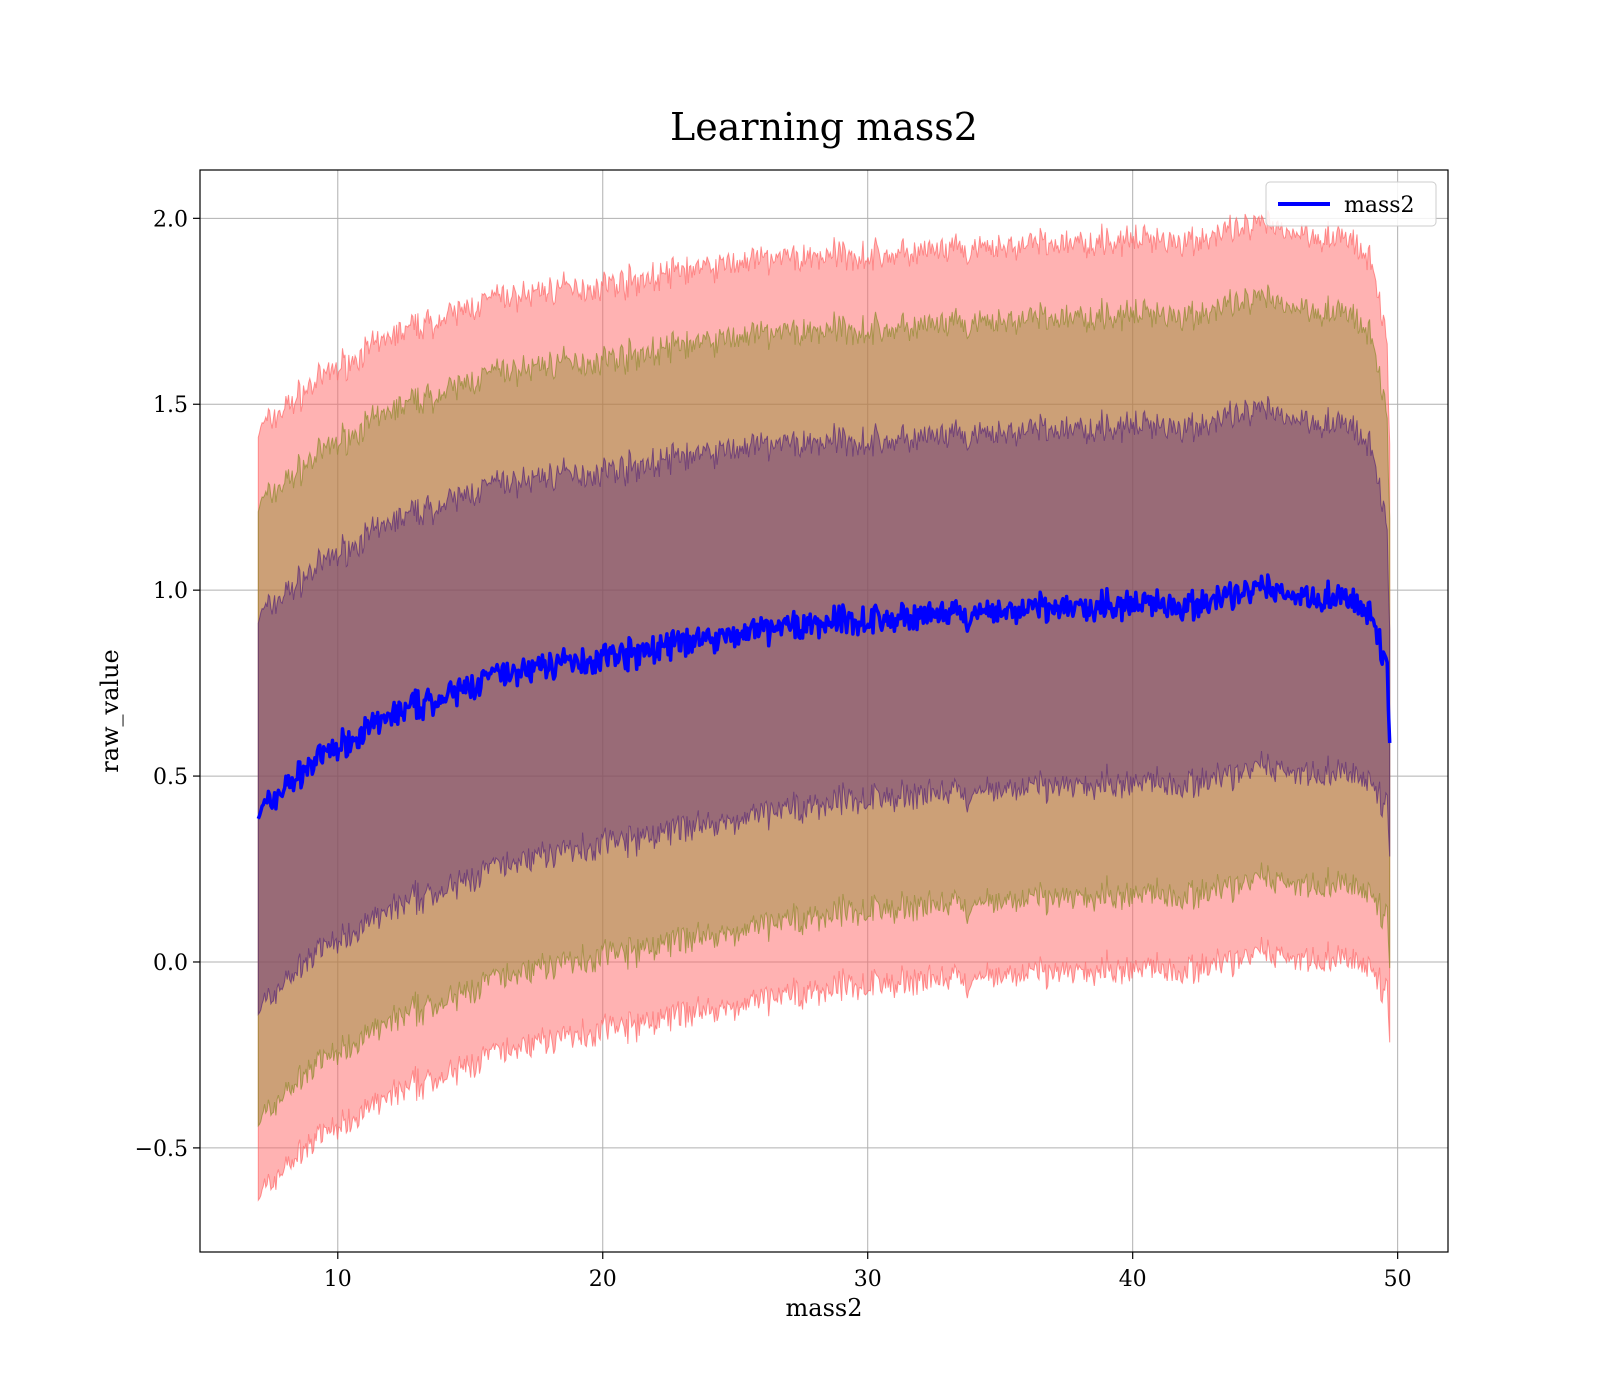  What do you see at coordinates (170, 777) in the screenshot?
I see `y-tick-label: 0.5` at bounding box center [170, 777].